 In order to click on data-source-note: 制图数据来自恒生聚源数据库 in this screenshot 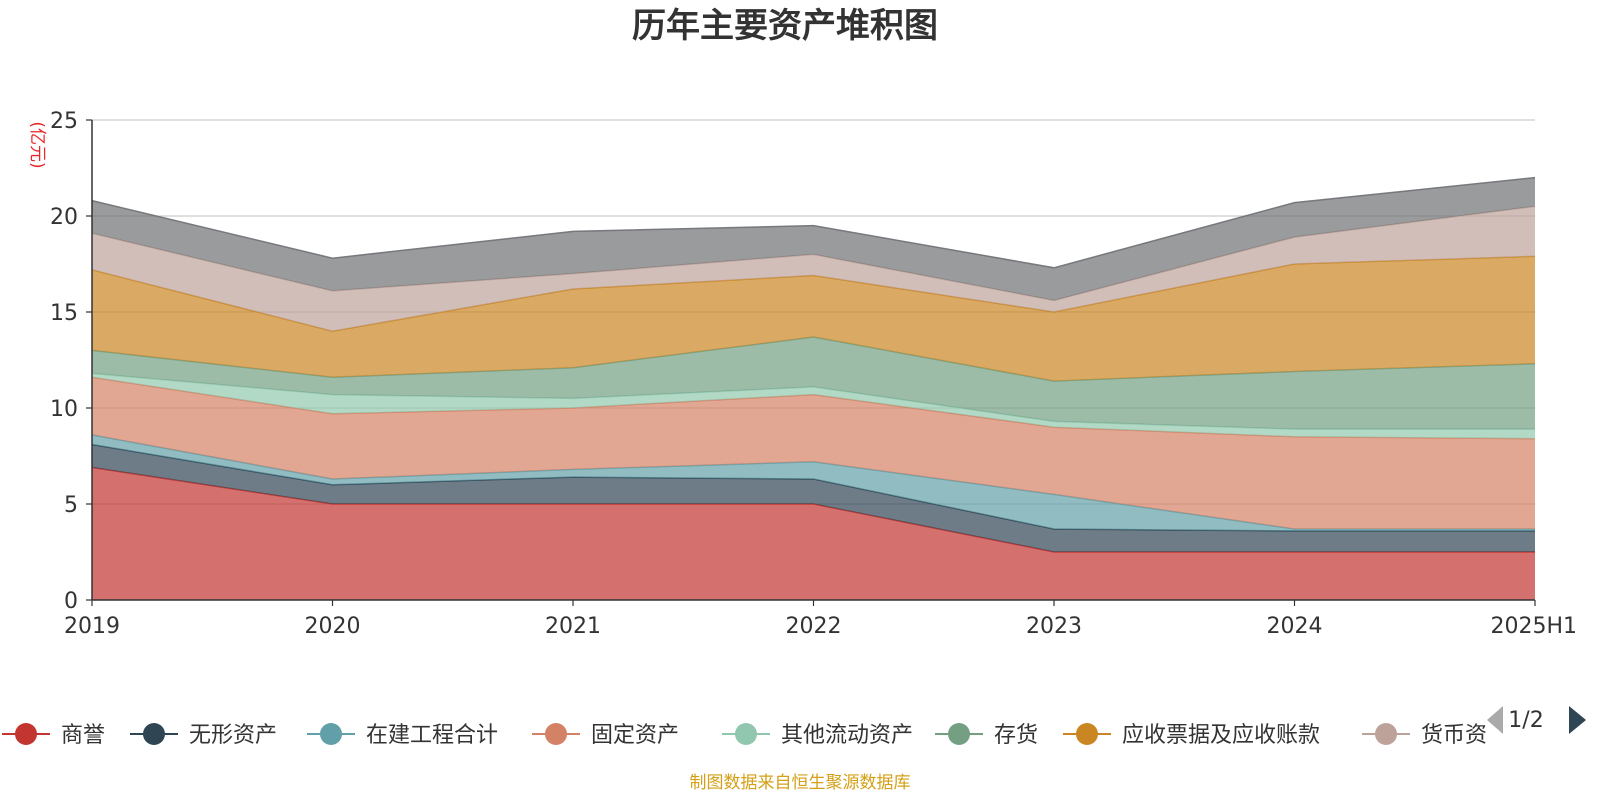, I will do `click(800, 783)`.